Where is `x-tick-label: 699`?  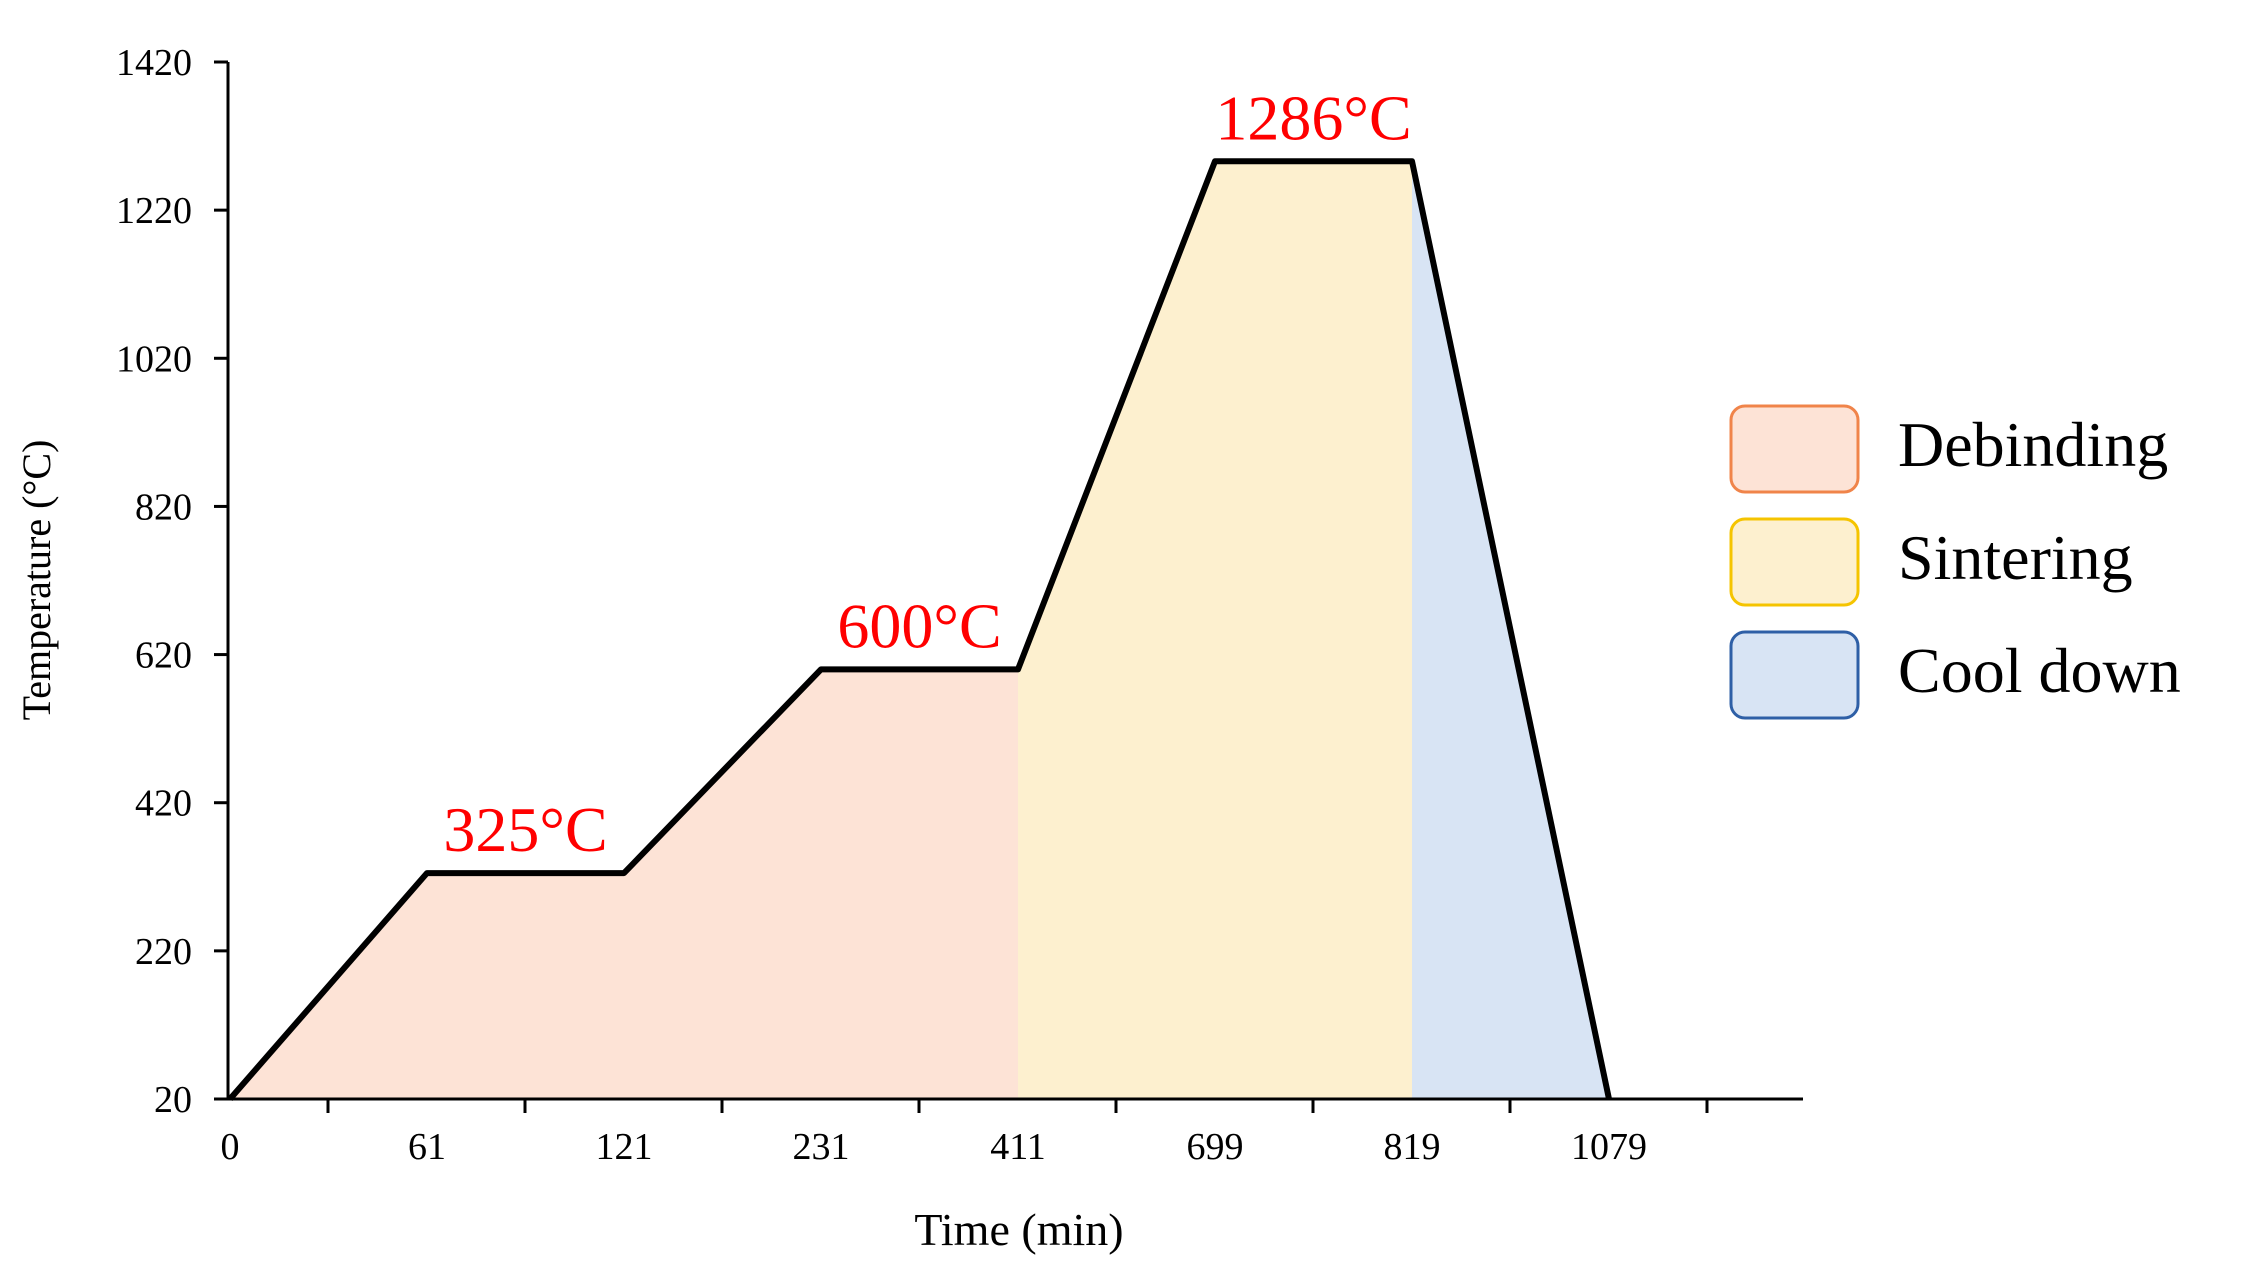 x-tick-label: 699 is located at coordinates (1215, 1147).